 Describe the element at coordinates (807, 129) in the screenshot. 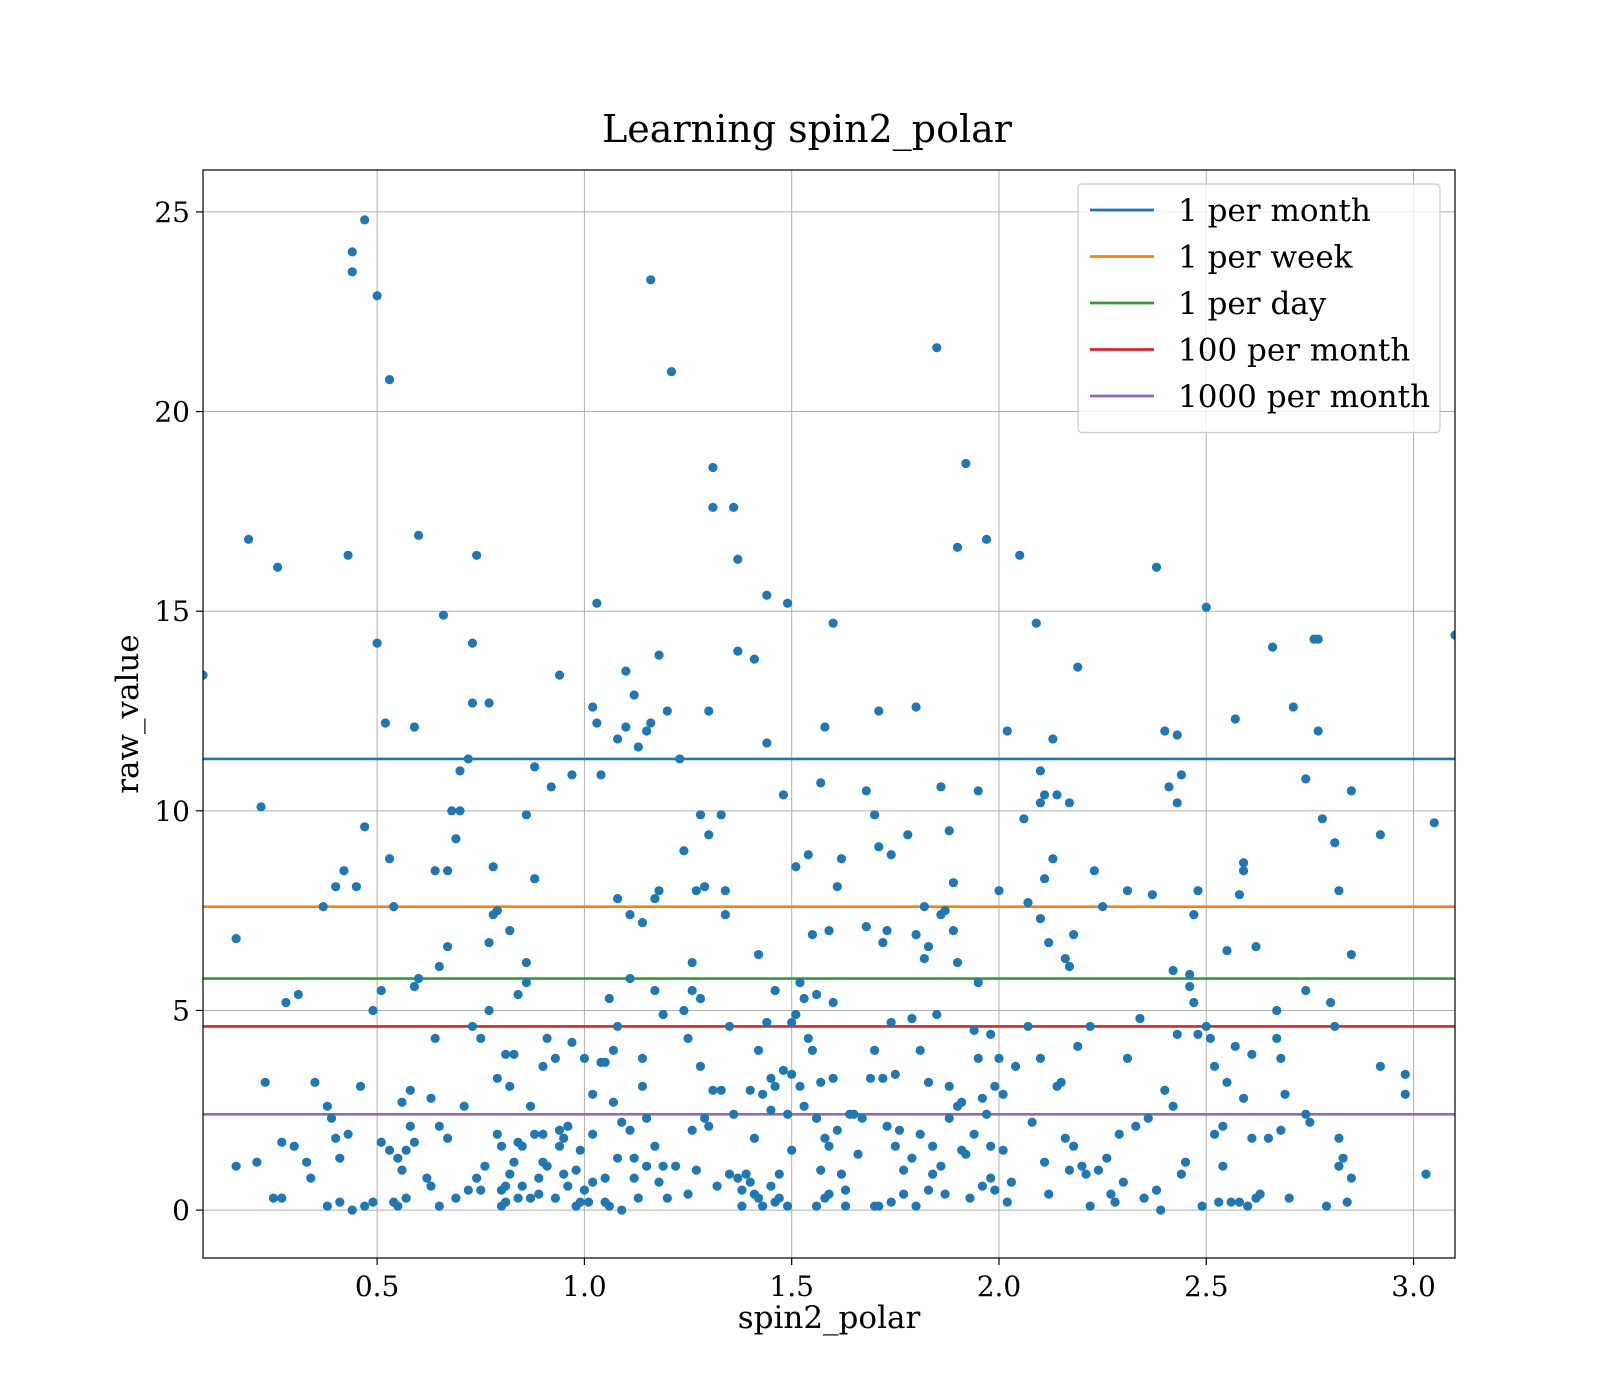

I see `chart-title: Learning spin2_polar` at that location.